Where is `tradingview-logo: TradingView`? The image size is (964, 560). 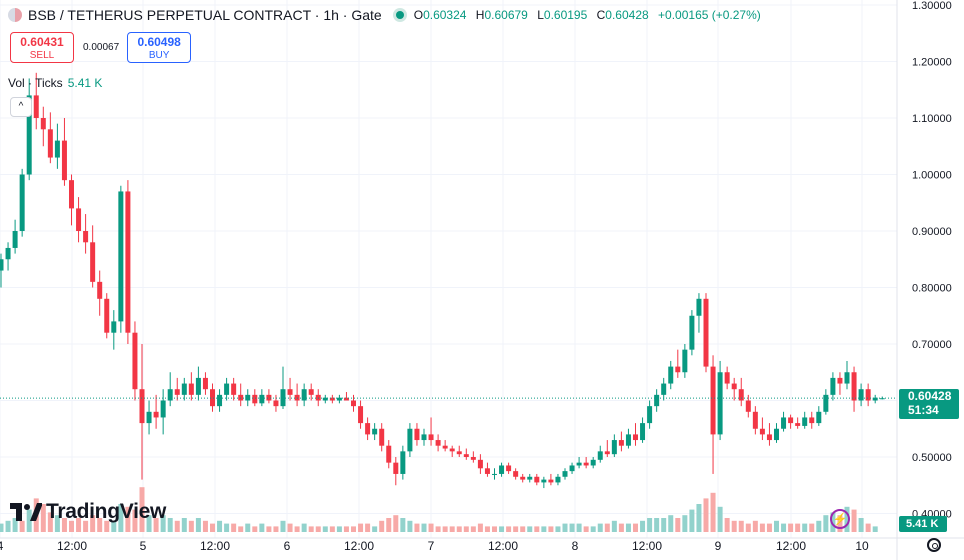
tradingview-logo: TradingView is located at coordinates (88, 512).